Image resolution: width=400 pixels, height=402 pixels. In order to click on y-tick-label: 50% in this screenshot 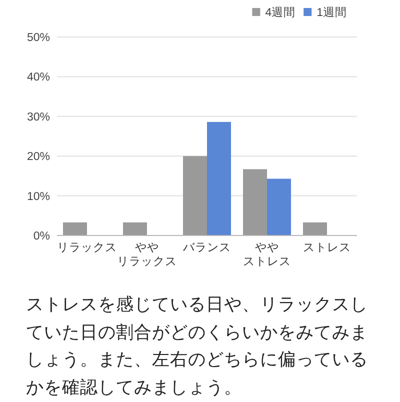, I will do `click(38, 38)`.